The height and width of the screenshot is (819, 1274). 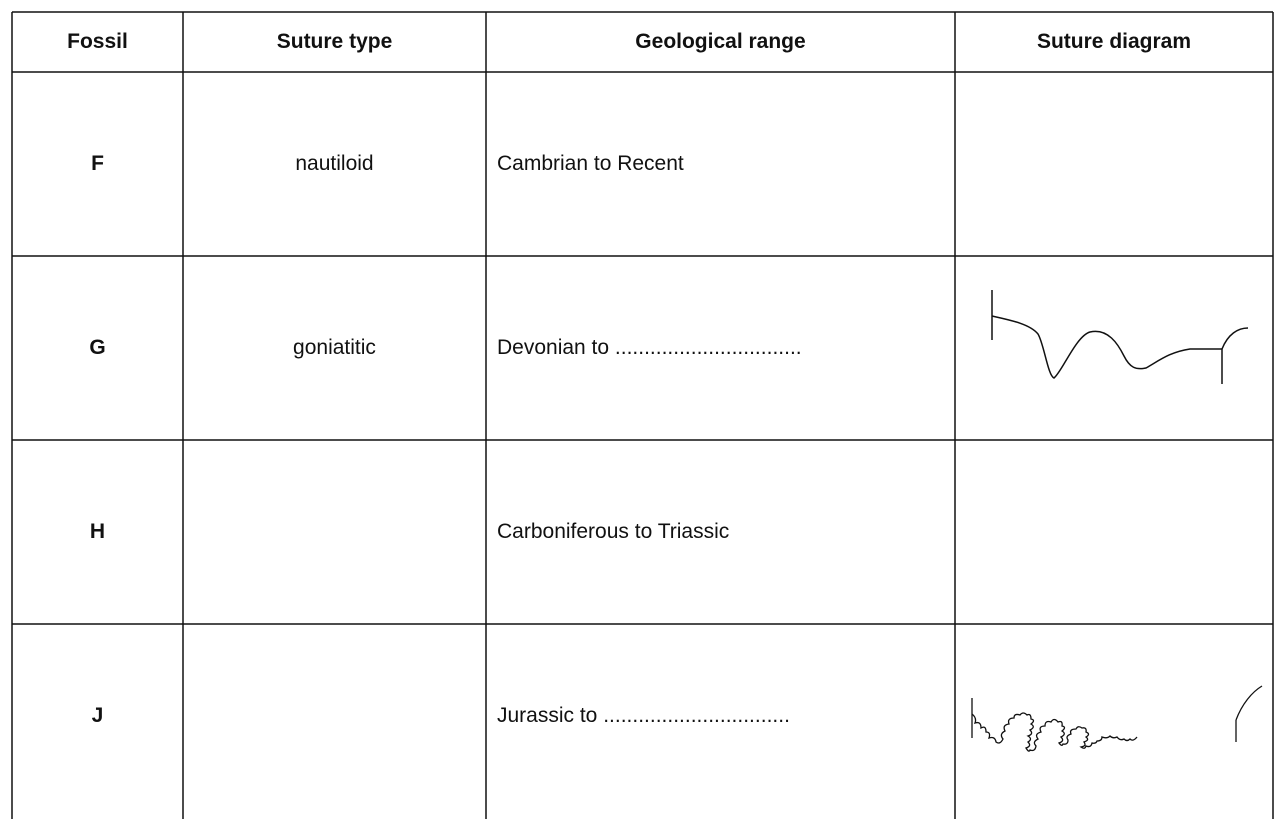 I want to click on header-cell: Suture type, so click(x=334, y=41).